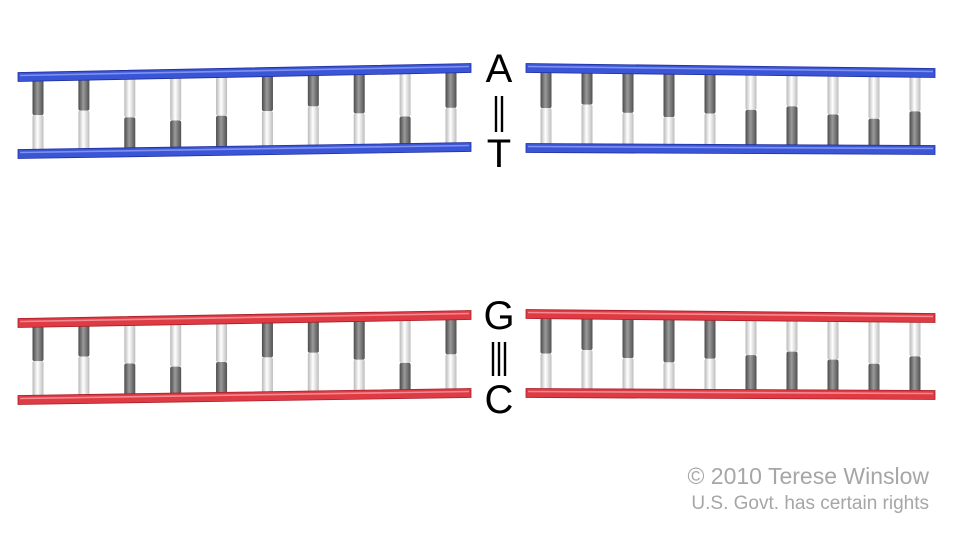  What do you see at coordinates (499, 114) in the screenshot?
I see `at-hydrogen-bonds` at bounding box center [499, 114].